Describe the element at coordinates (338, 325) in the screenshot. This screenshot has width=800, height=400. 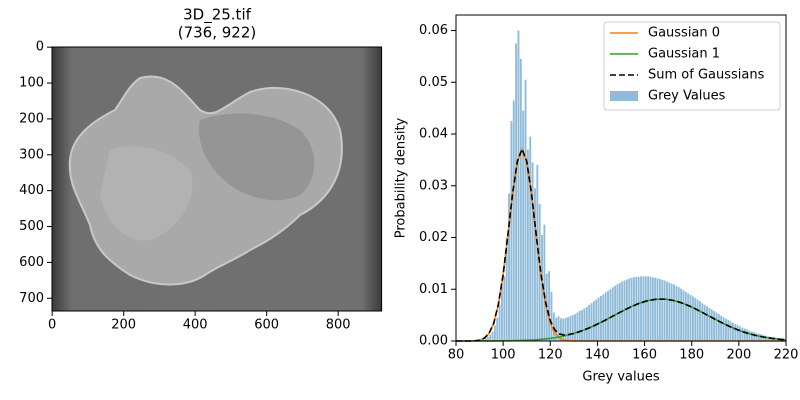
I see `x-tick-label: 800` at that location.